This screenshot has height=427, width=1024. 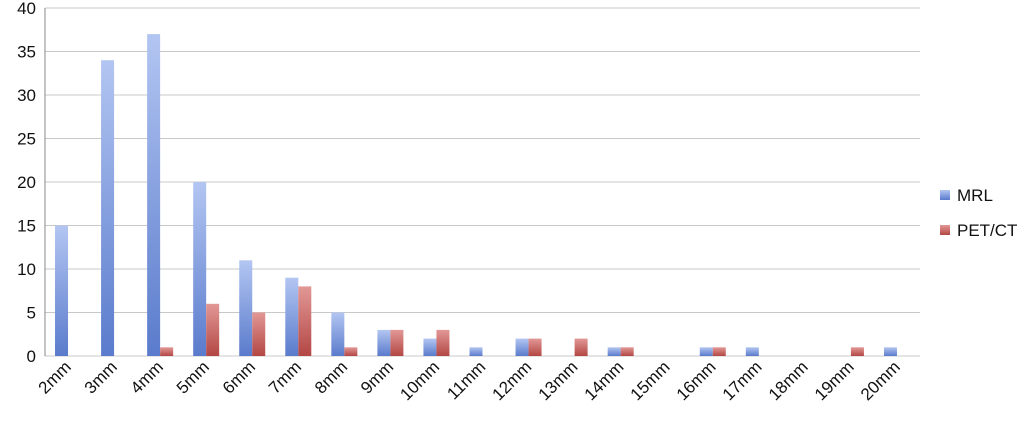 I want to click on y-tick-label: 0, so click(x=31, y=356).